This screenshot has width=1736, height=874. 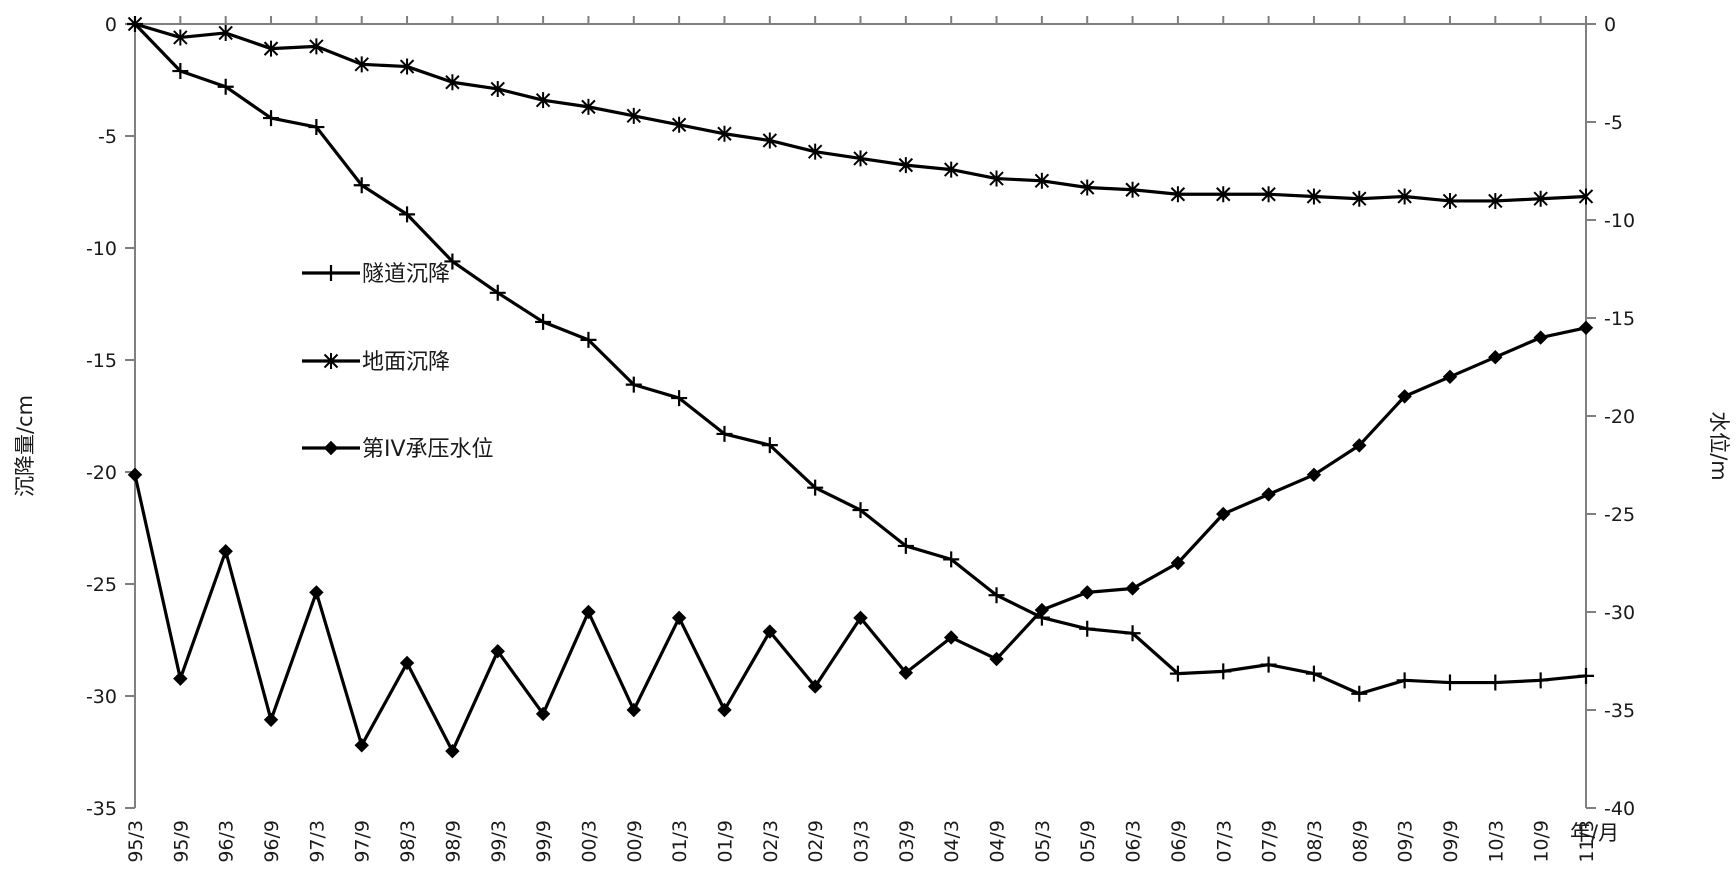 I want to click on x-tick-label: 99/3, so click(x=499, y=841).